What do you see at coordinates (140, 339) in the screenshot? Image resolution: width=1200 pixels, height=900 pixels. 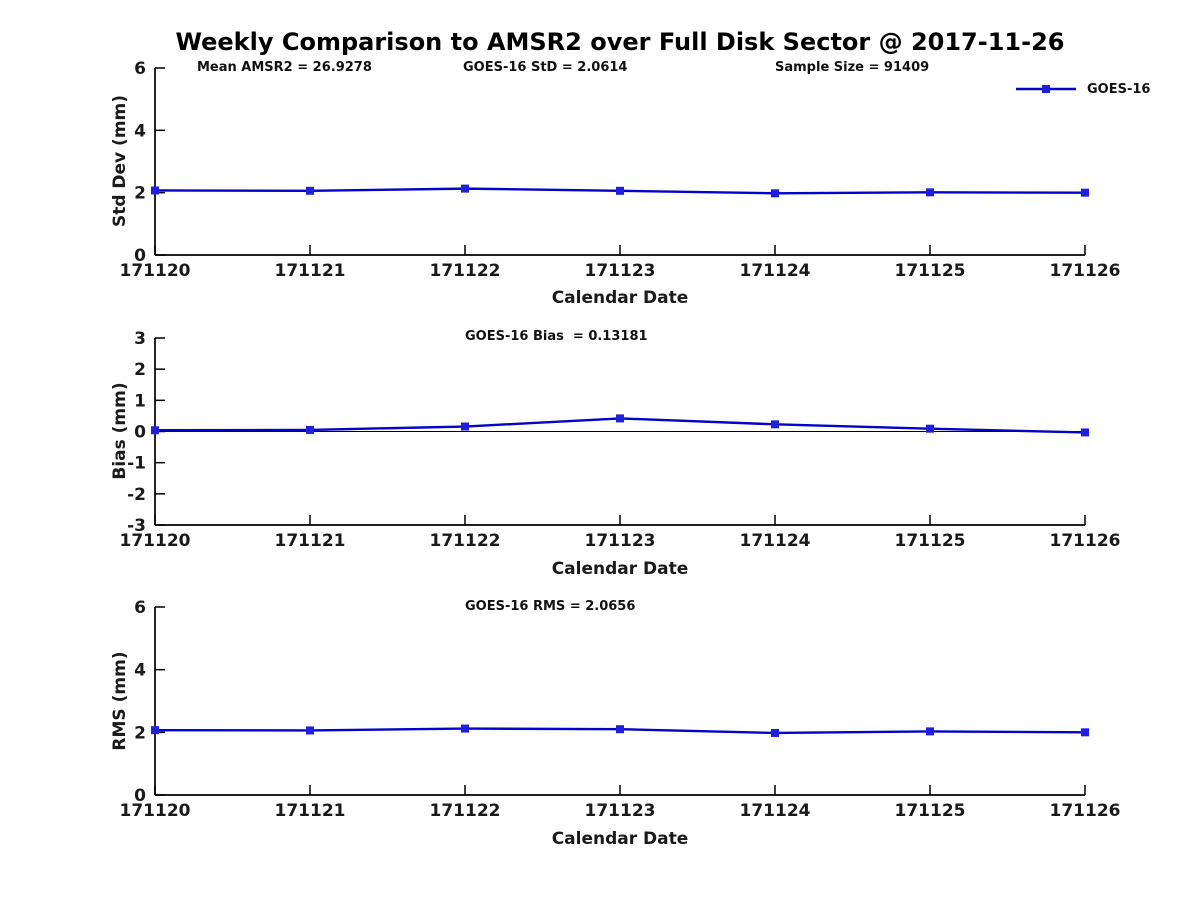 I see `y-tick-label: 3` at bounding box center [140, 339].